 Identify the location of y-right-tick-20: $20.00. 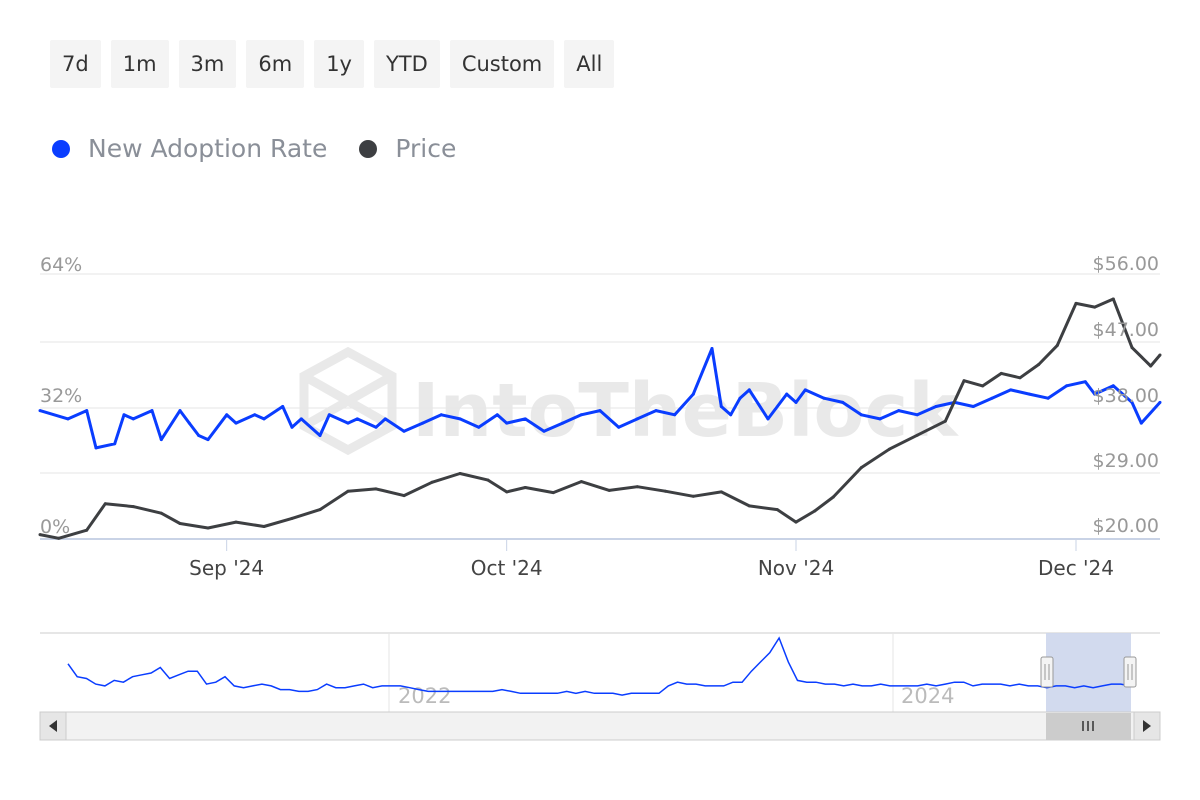
(1126, 526).